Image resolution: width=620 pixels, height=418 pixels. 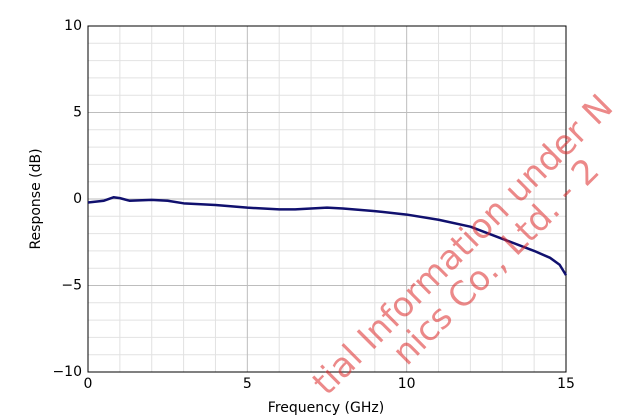 What do you see at coordinates (73, 26) in the screenshot?
I see `y-tick-label: 10` at bounding box center [73, 26].